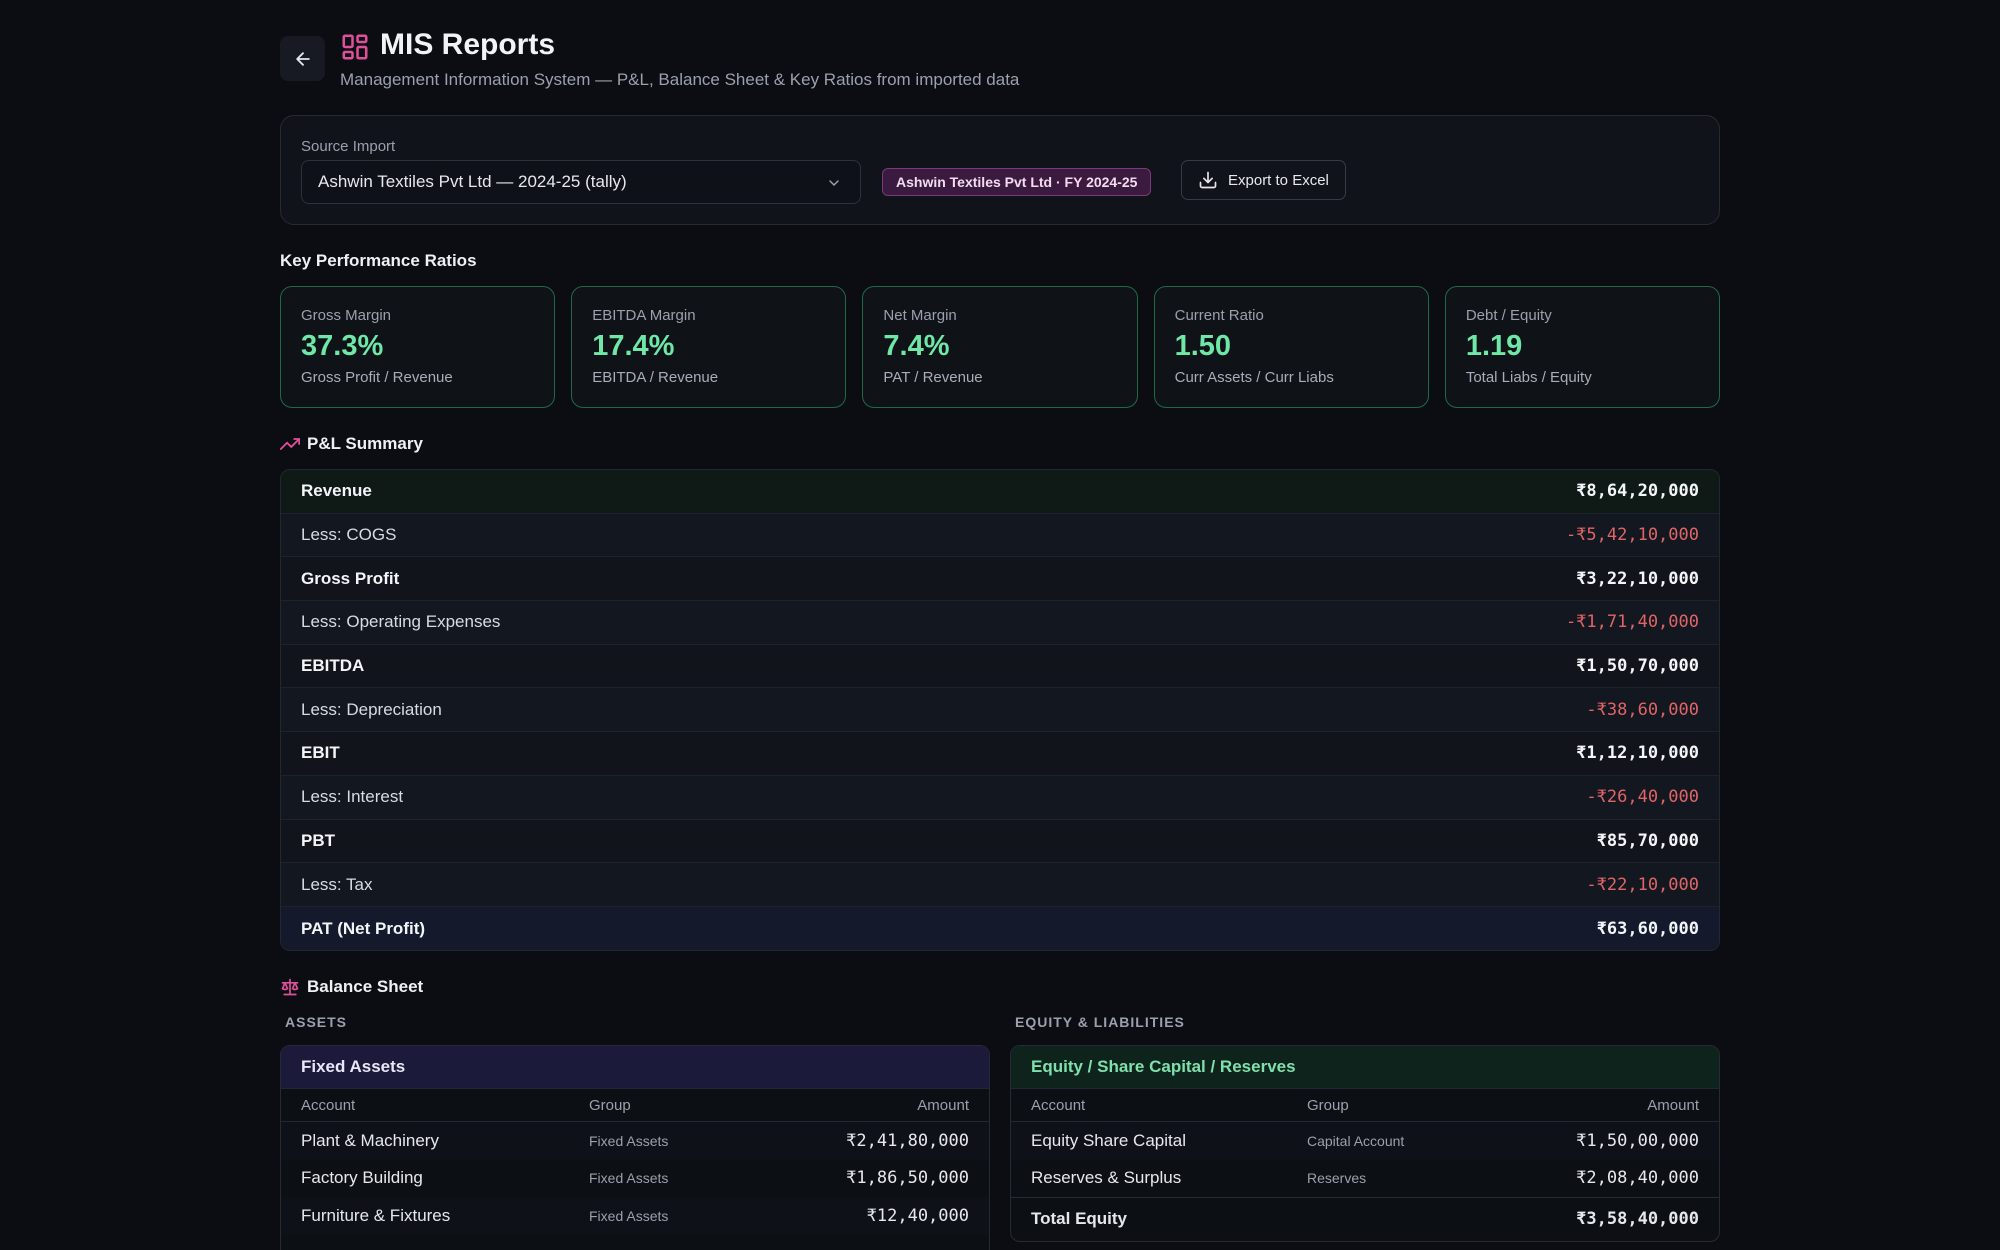  I want to click on source-import-label: Source Import, so click(348, 146).